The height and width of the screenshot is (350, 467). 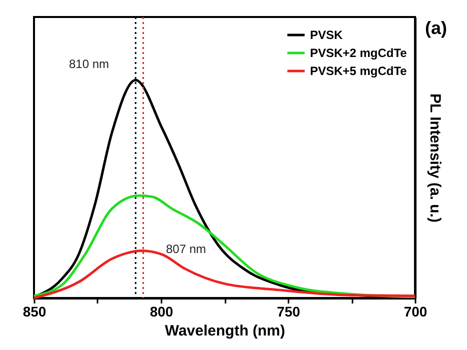 I want to click on x-tick-label: 750, so click(x=288, y=312).